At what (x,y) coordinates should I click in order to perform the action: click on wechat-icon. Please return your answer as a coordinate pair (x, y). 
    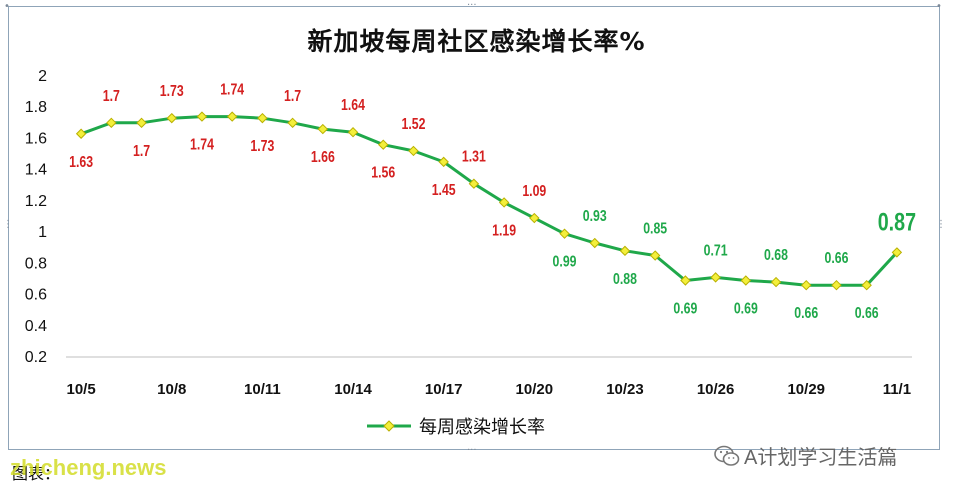
    Looking at the image, I should click on (727, 455).